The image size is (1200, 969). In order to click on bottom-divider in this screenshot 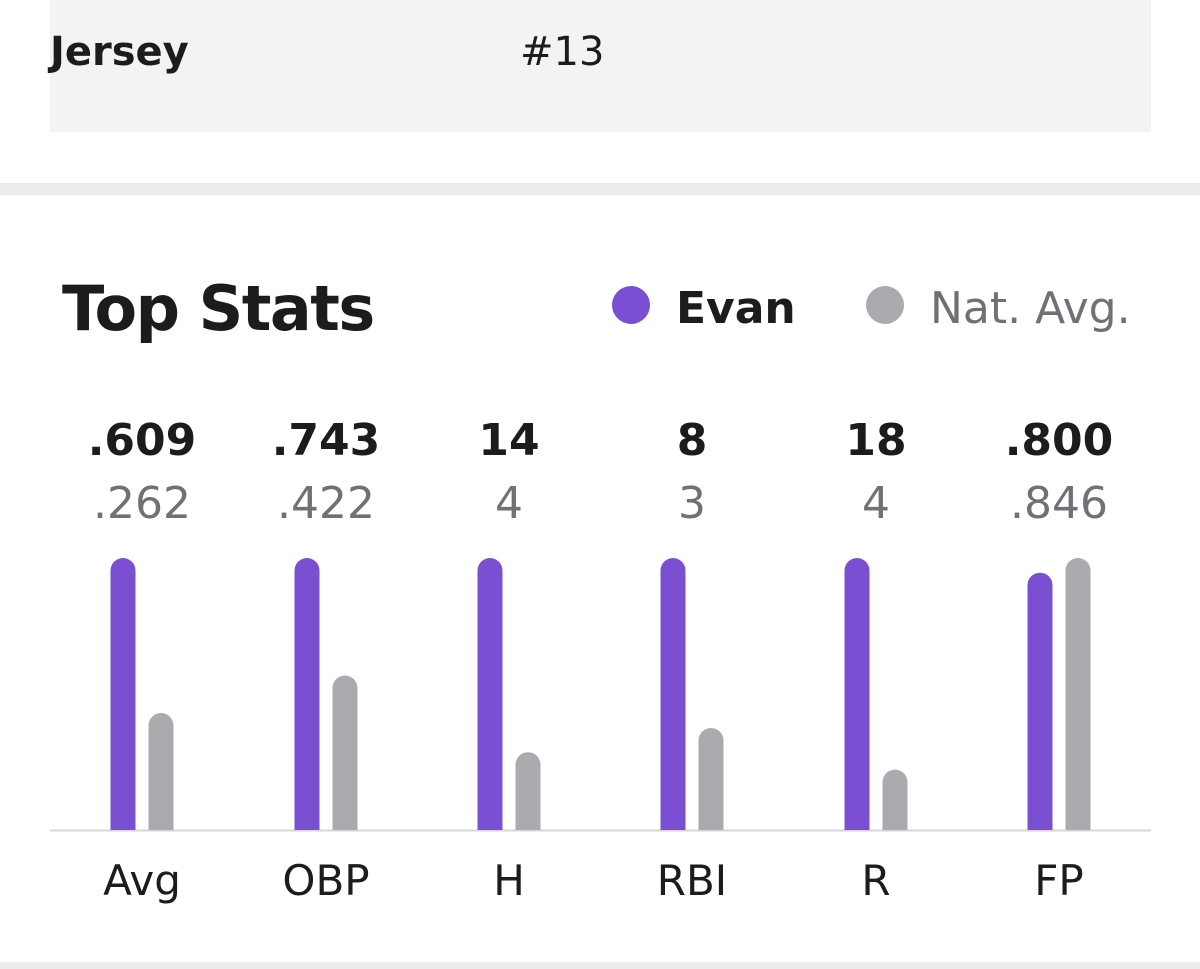, I will do `click(600, 965)`.